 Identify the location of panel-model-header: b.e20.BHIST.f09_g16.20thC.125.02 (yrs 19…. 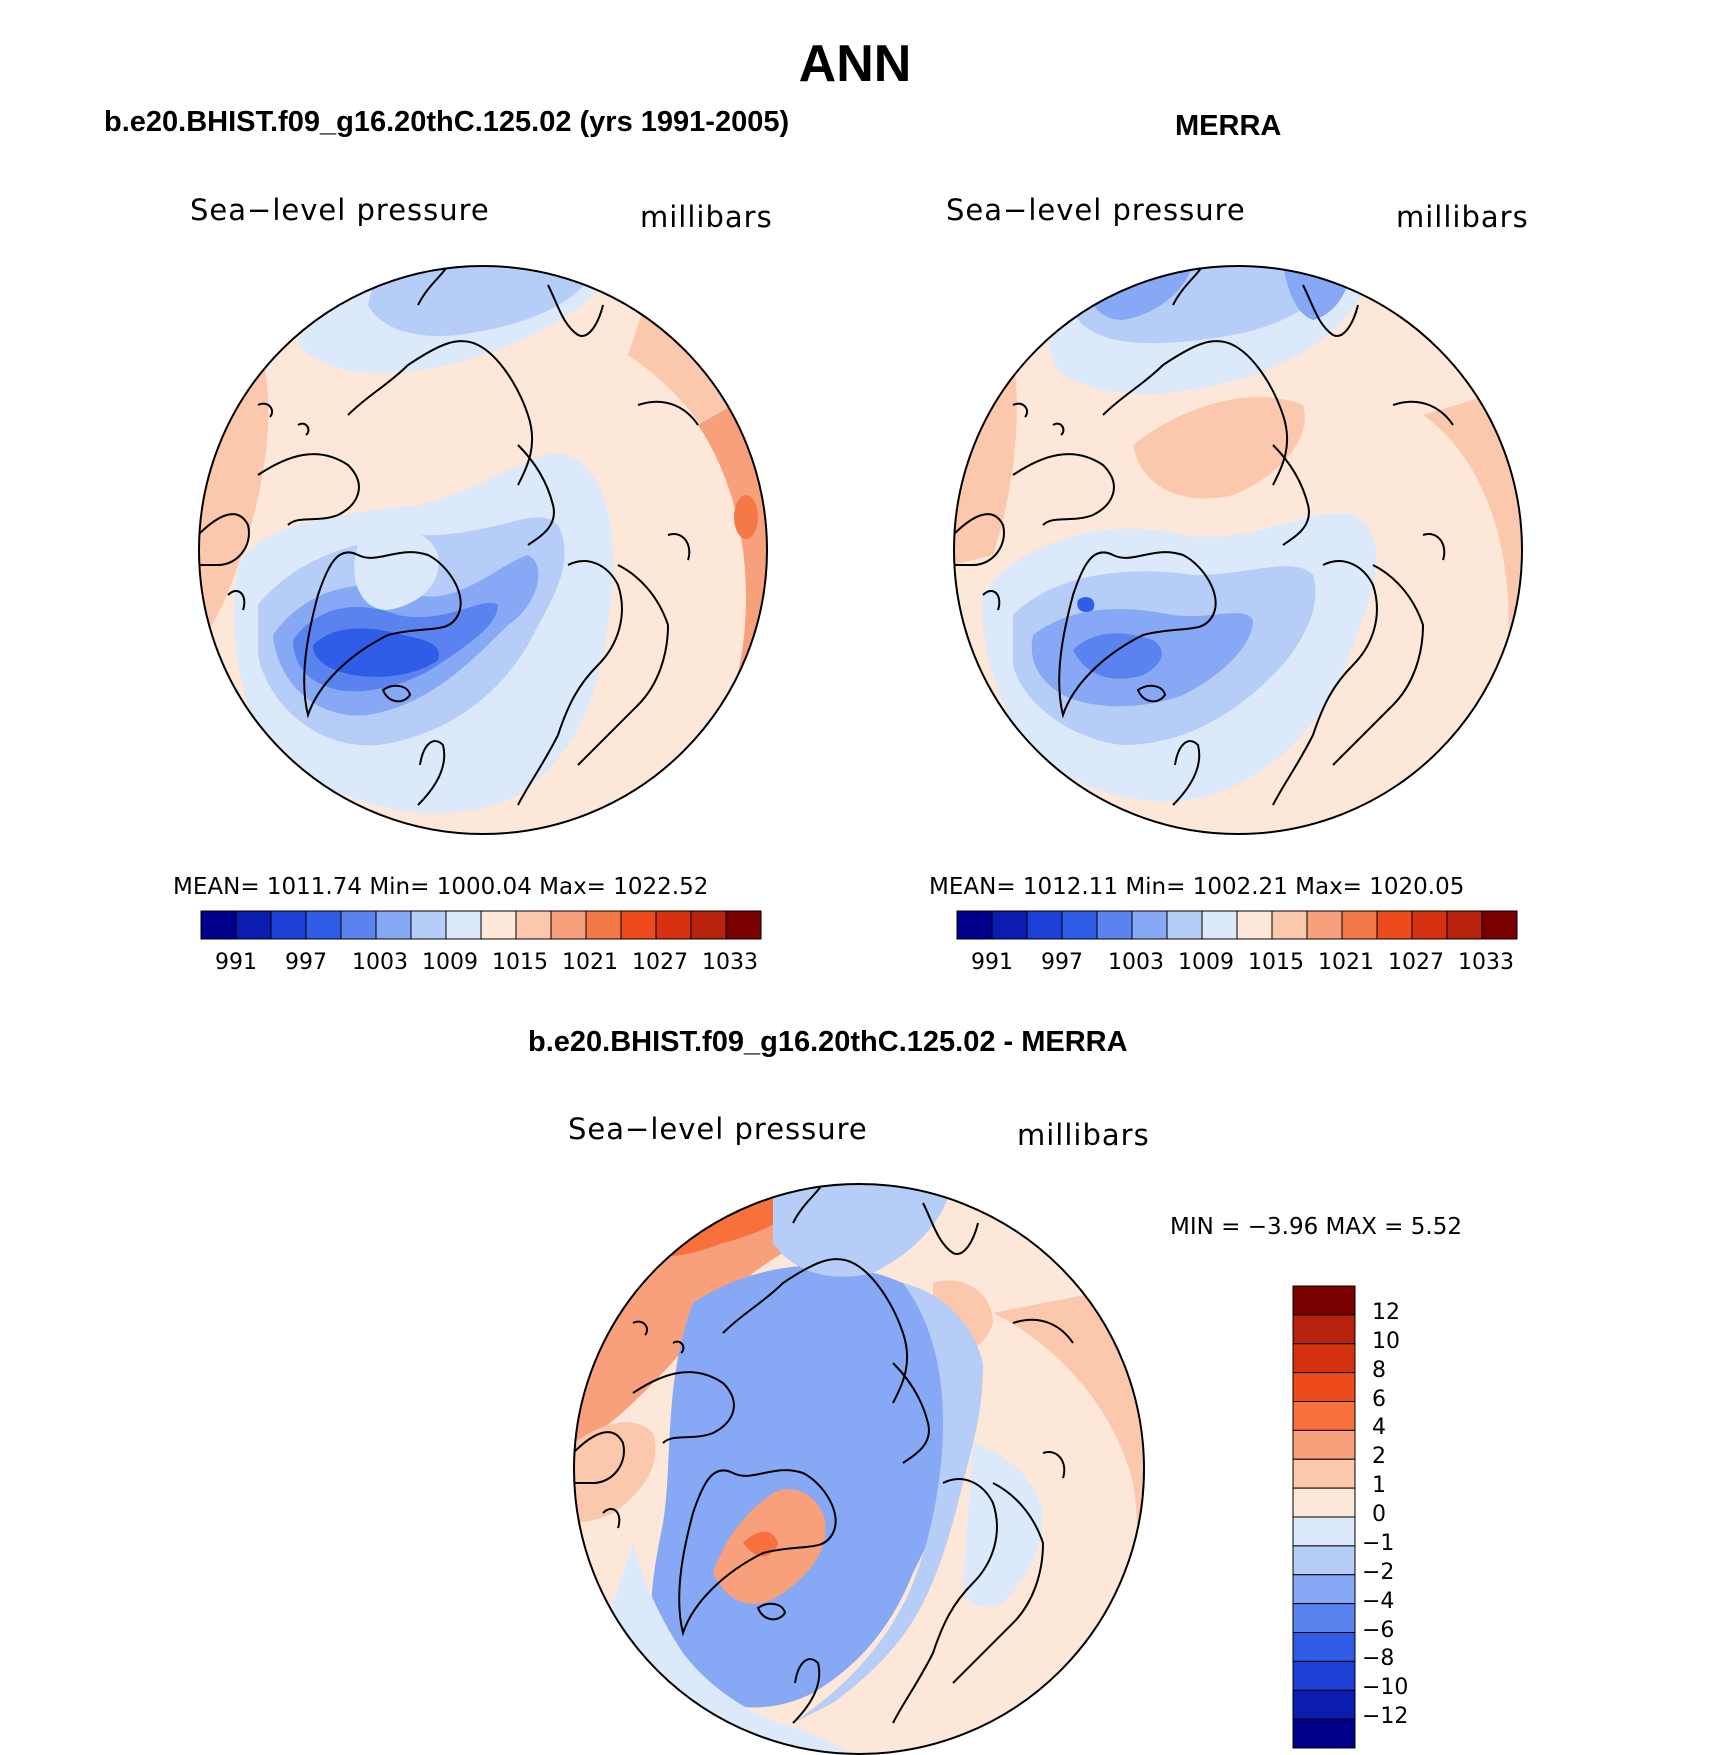
(447, 122).